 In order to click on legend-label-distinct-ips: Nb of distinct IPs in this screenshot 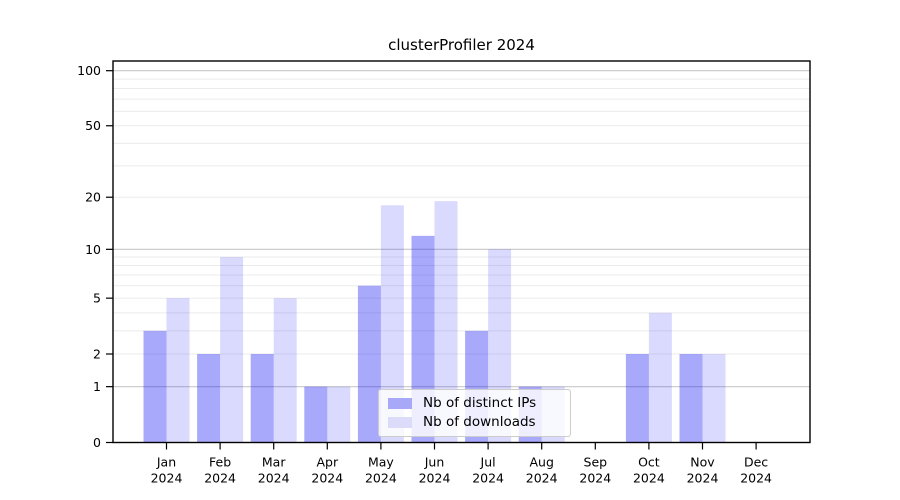, I will do `click(480, 403)`.